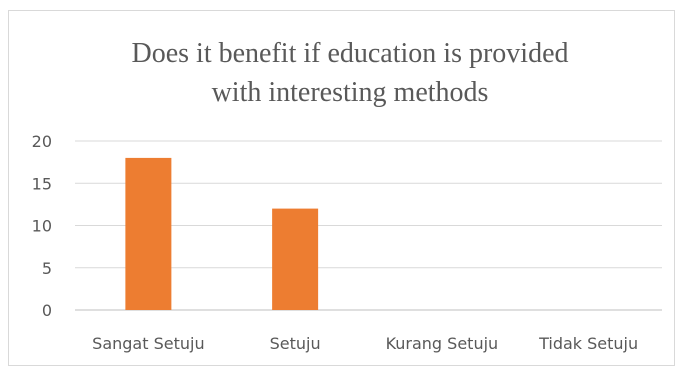 The width and height of the screenshot is (677, 368). I want to click on y-tick-label: 0, so click(47, 310).